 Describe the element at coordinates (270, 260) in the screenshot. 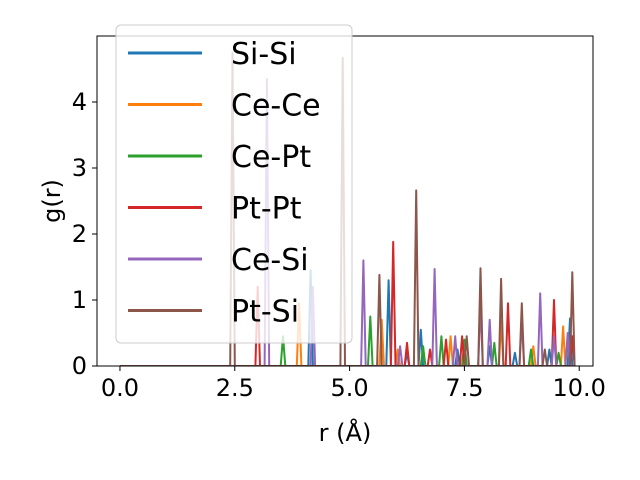

I see `legend-label-ce-si: Ce-Si` at that location.